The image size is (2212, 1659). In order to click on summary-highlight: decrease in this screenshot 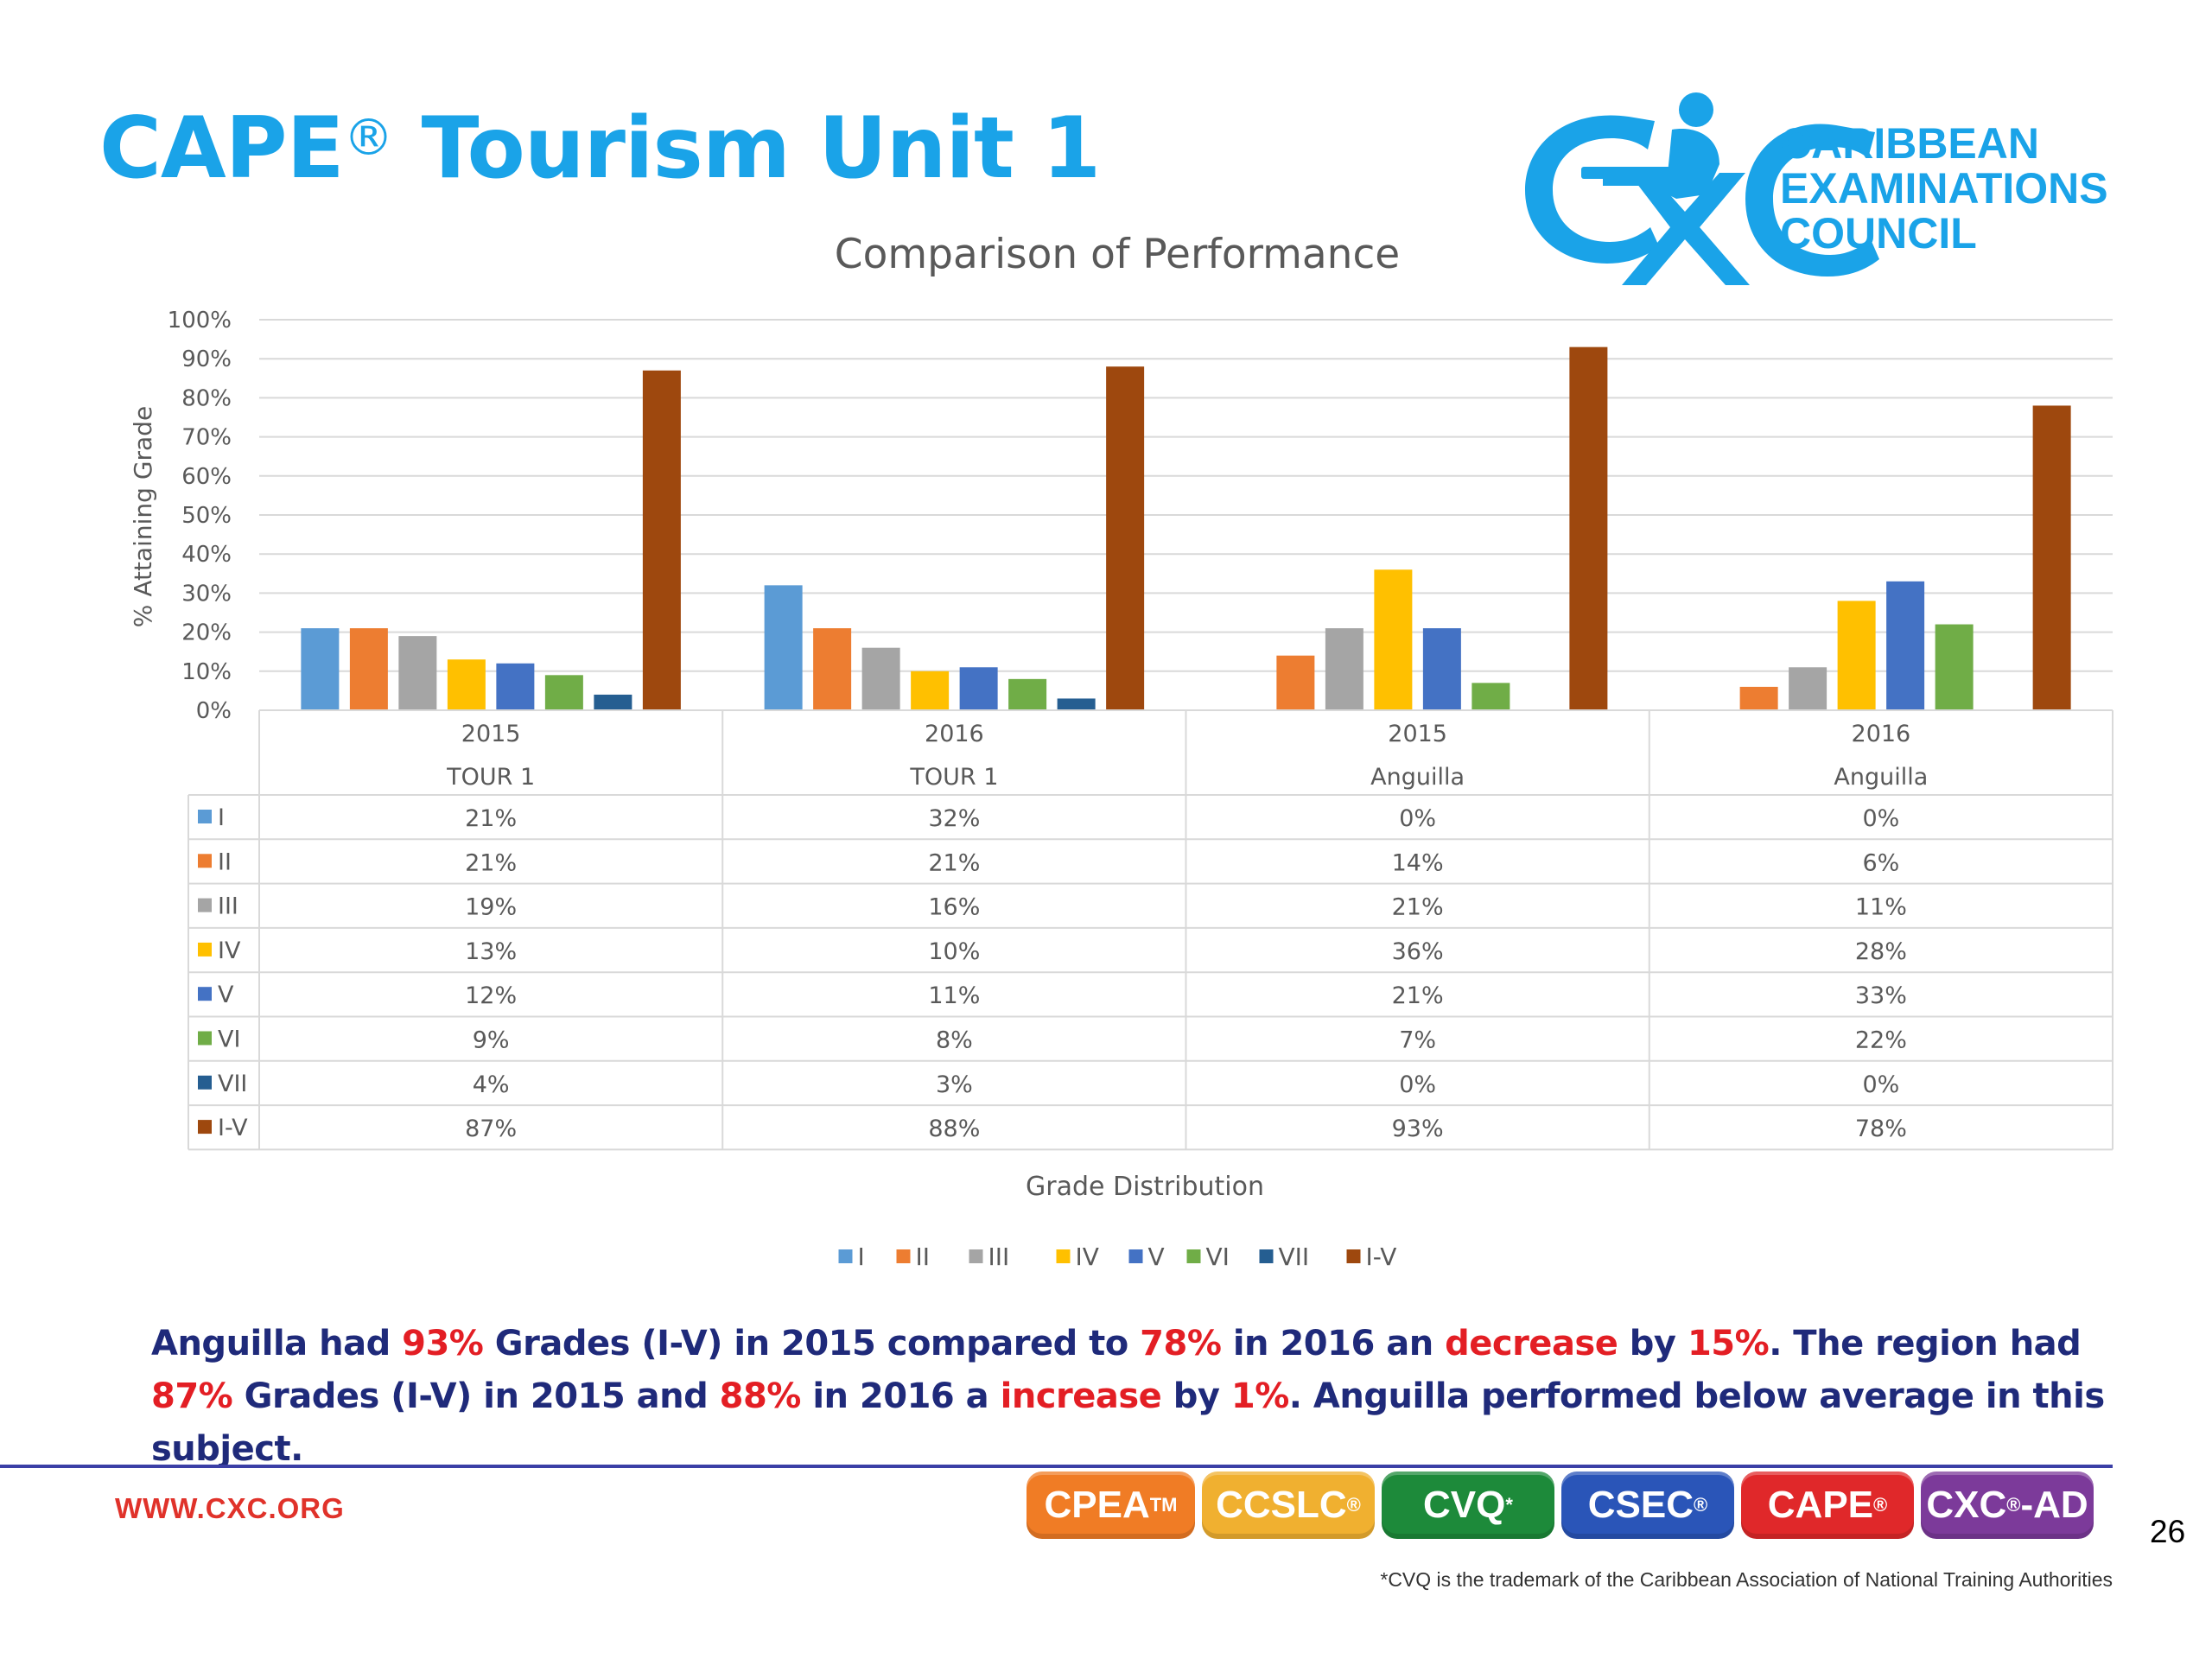, I will do `click(1531, 1343)`.